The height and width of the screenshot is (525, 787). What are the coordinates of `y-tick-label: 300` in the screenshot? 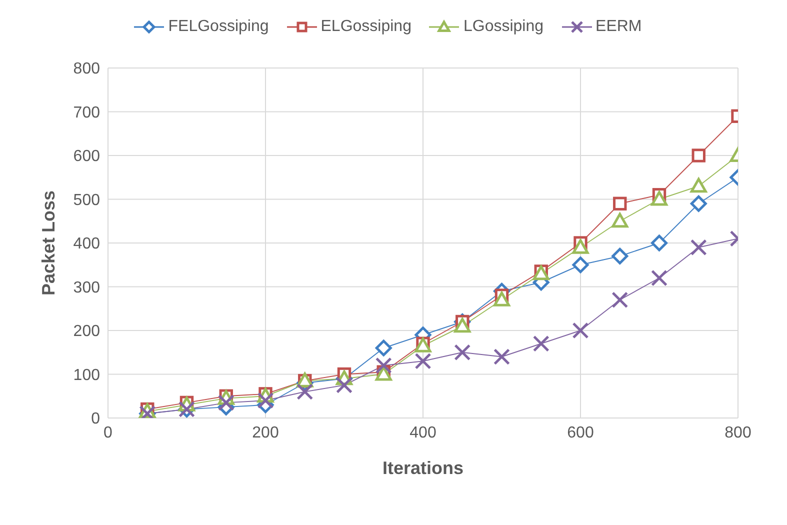 It's located at (86, 287).